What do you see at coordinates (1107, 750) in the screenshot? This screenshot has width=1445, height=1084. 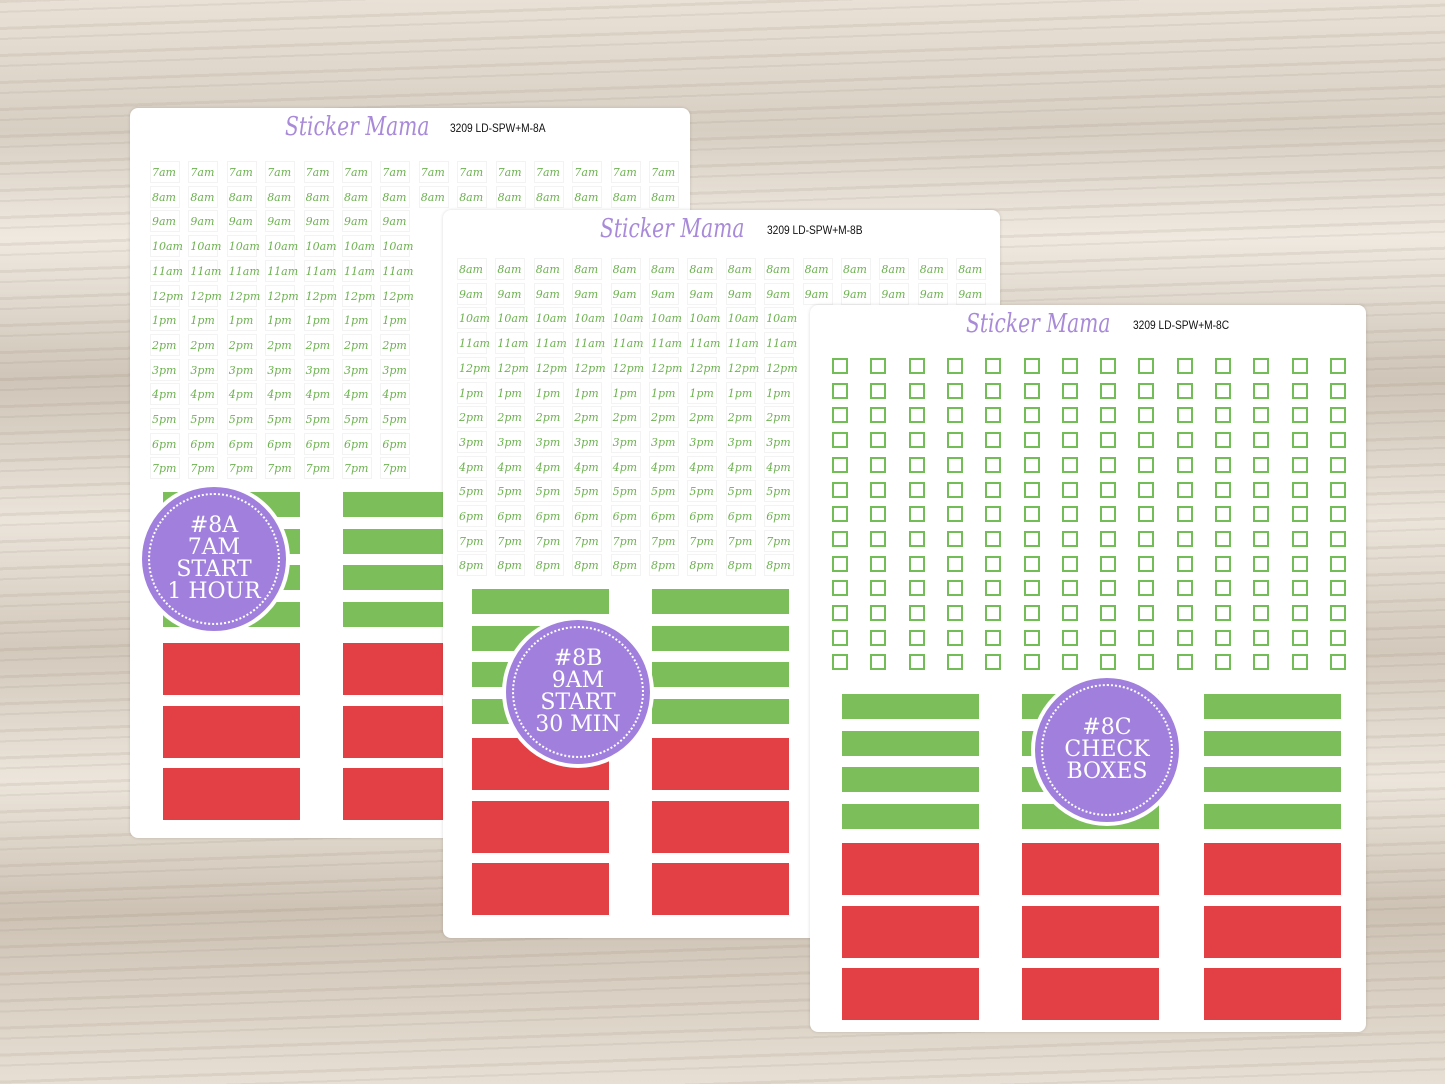 I see `sheet-badge: #8C CHECK BOXES` at bounding box center [1107, 750].